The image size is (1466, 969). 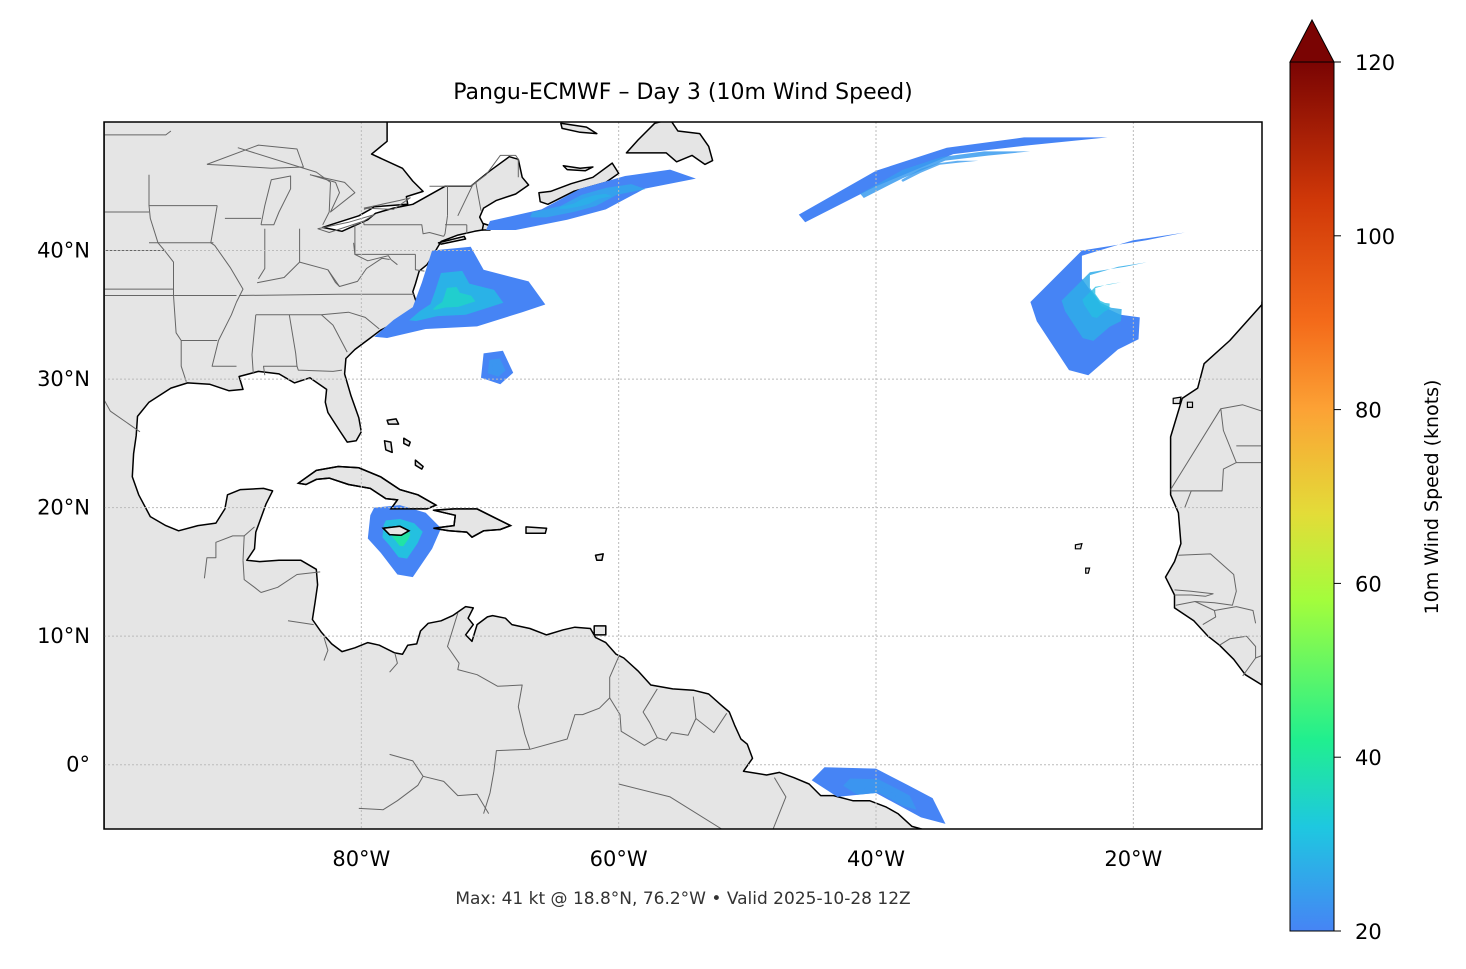 I want to click on latitude-label: 20°N, so click(x=63, y=508).